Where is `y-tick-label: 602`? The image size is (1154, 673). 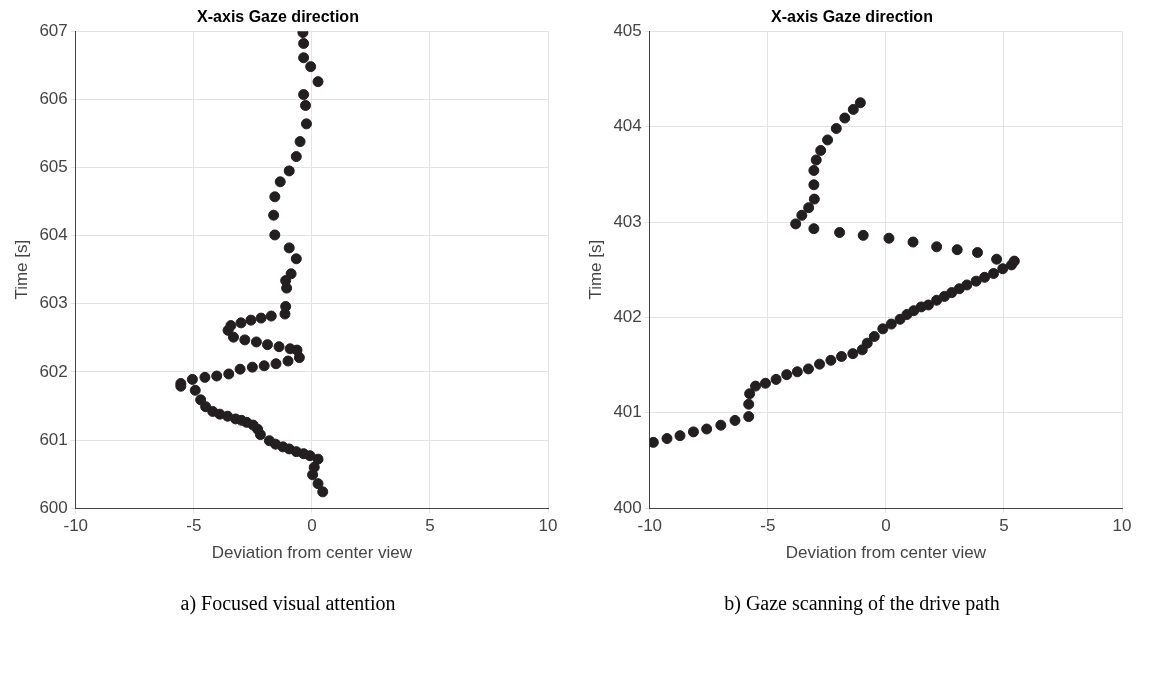
y-tick-label: 602 is located at coordinates (53, 371).